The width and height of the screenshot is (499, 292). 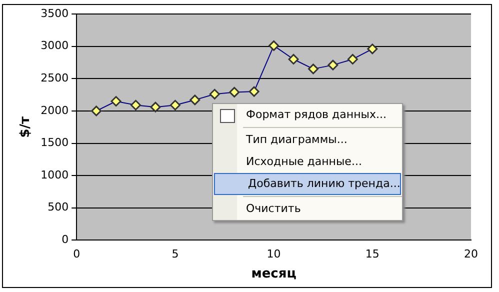 I want to click on y-tick-label: 3500, so click(x=54, y=13).